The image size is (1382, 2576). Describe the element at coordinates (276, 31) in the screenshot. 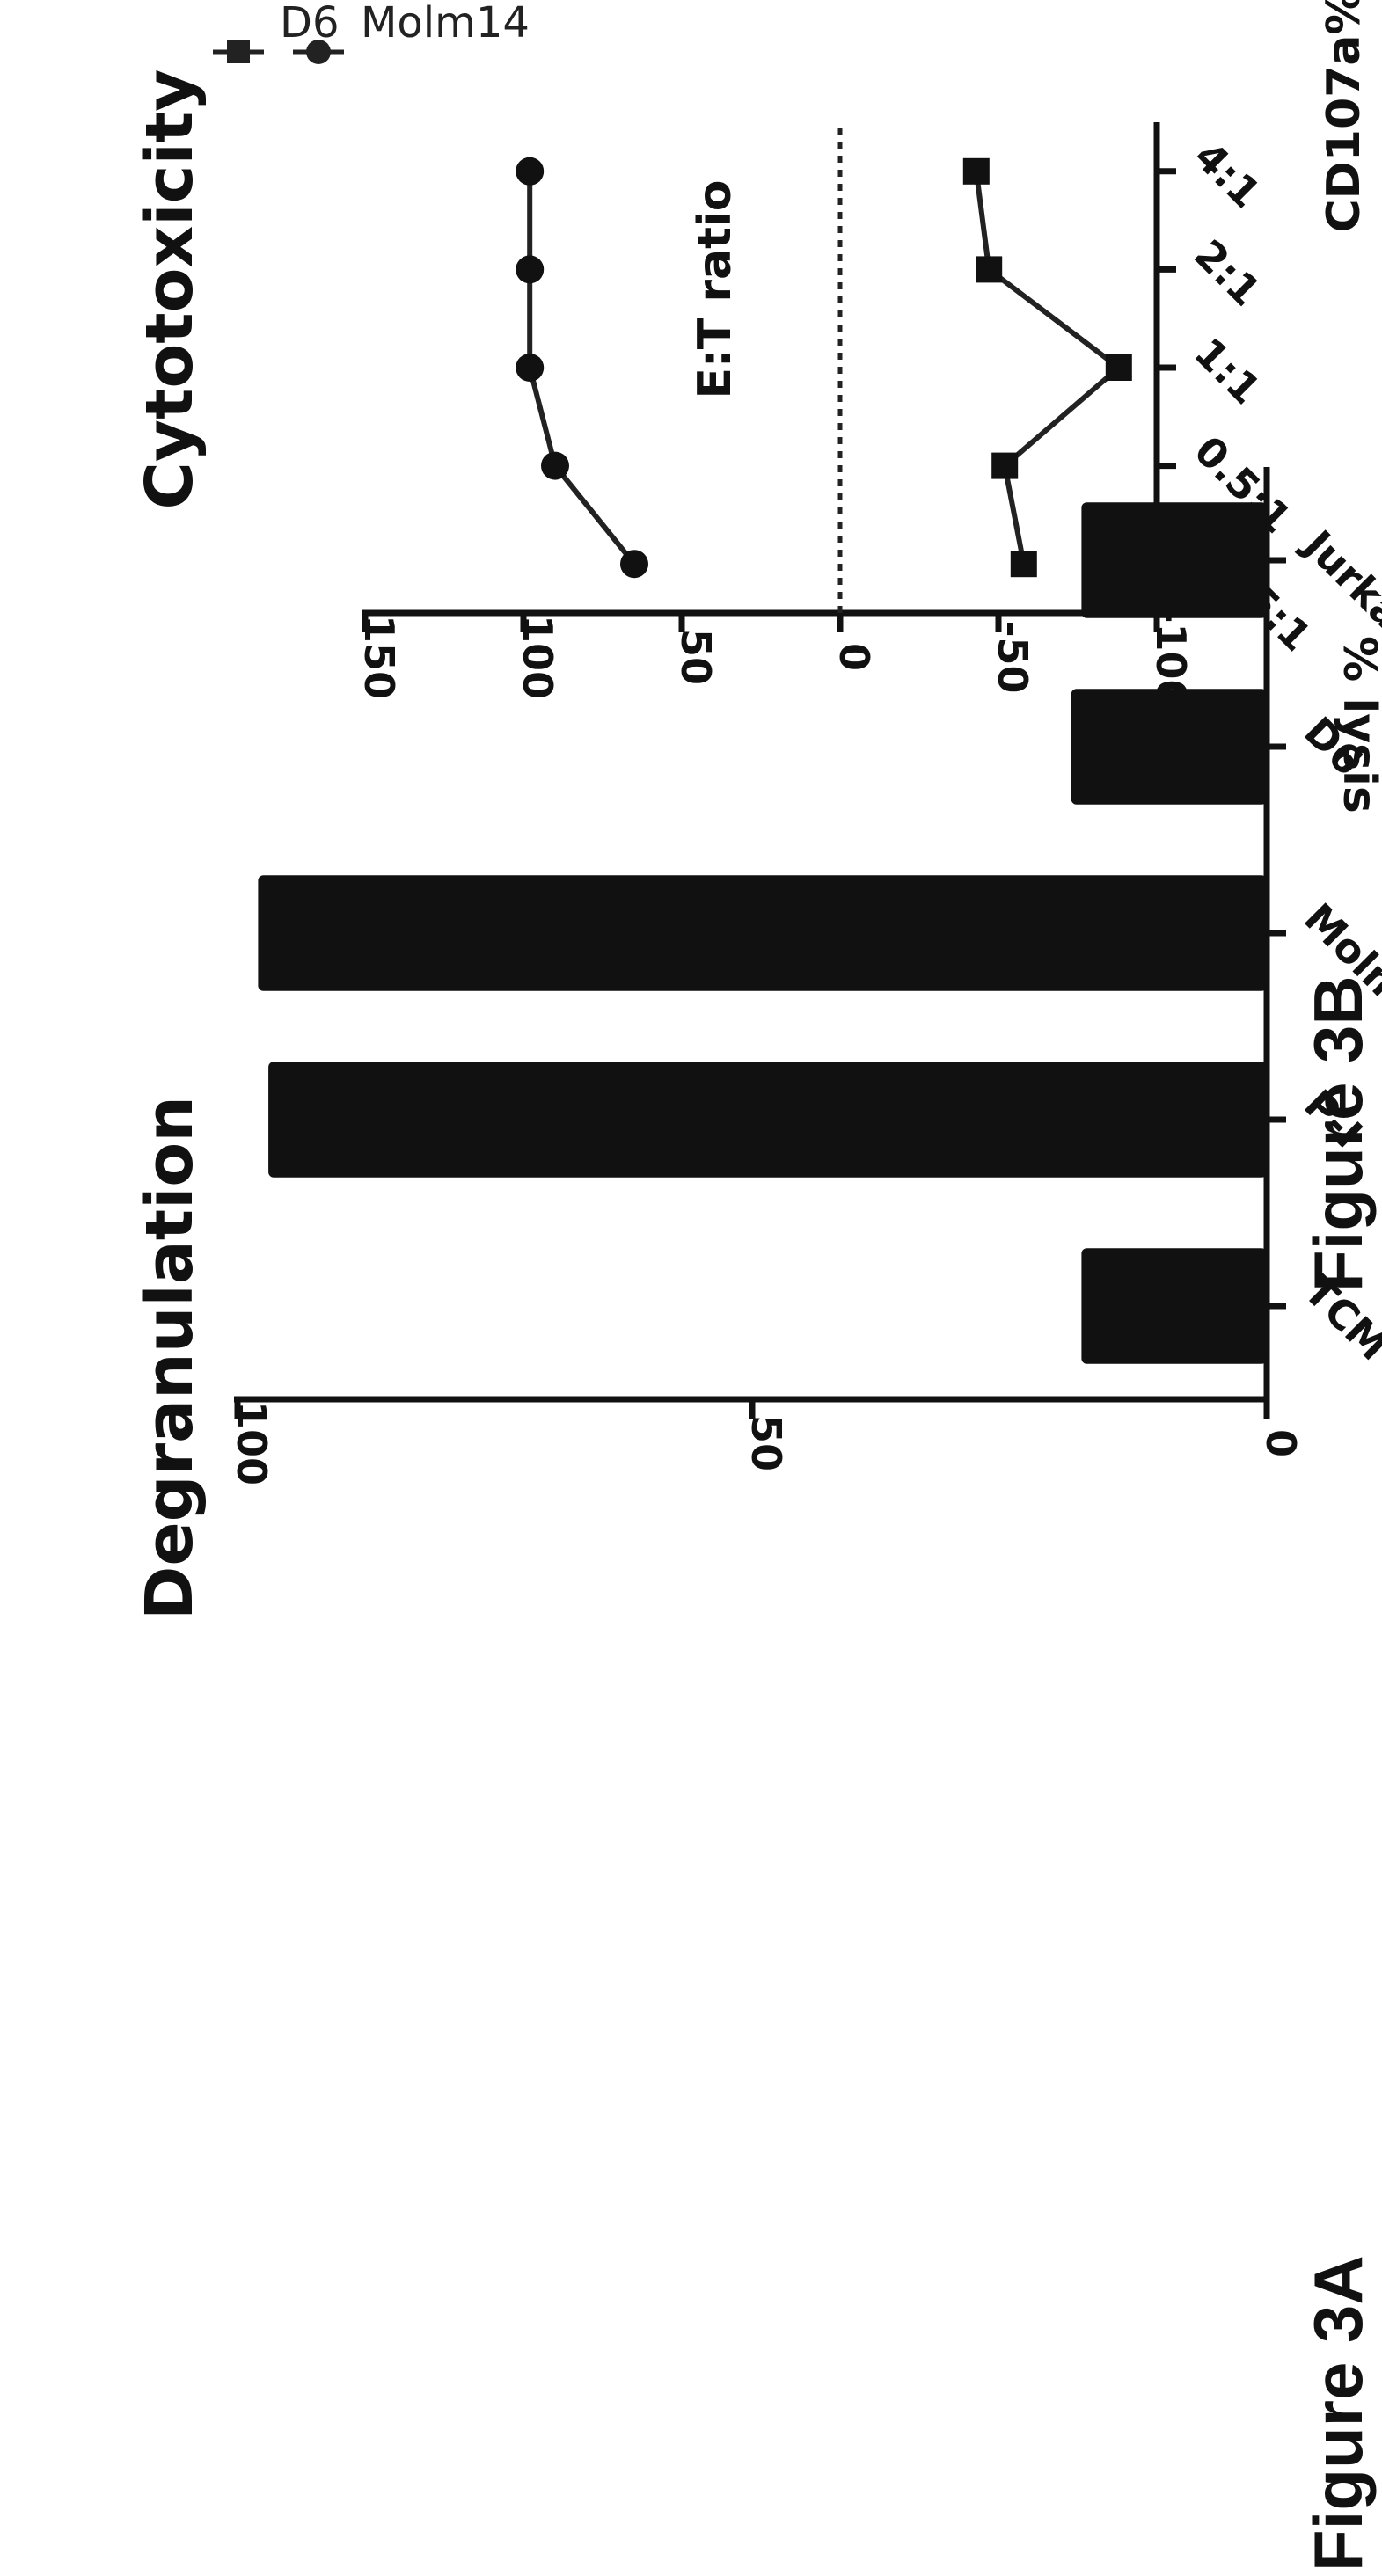

I see `legend-item-d6: D6` at that location.